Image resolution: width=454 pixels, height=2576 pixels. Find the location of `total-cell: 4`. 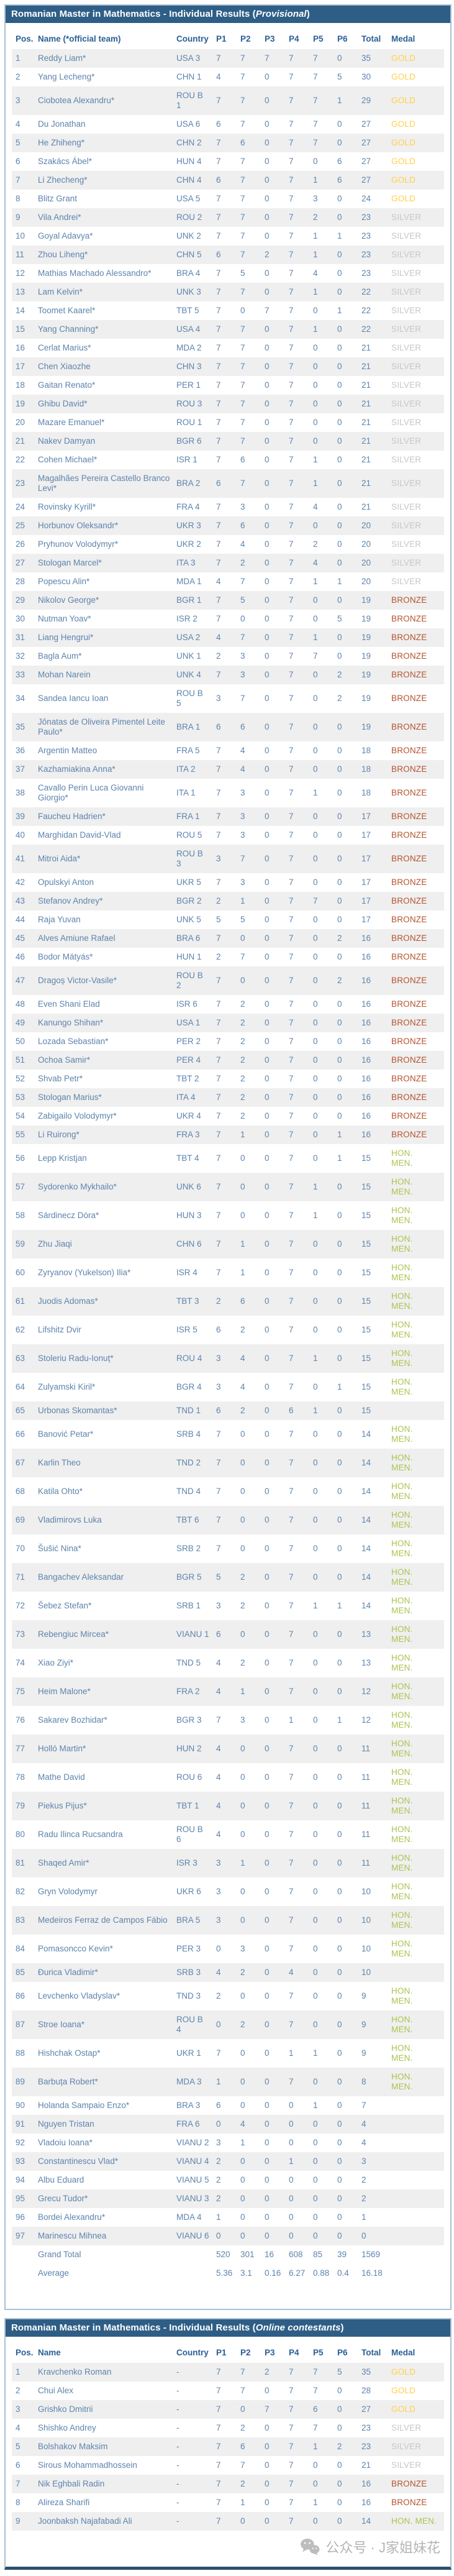

total-cell: 4 is located at coordinates (363, 2142).